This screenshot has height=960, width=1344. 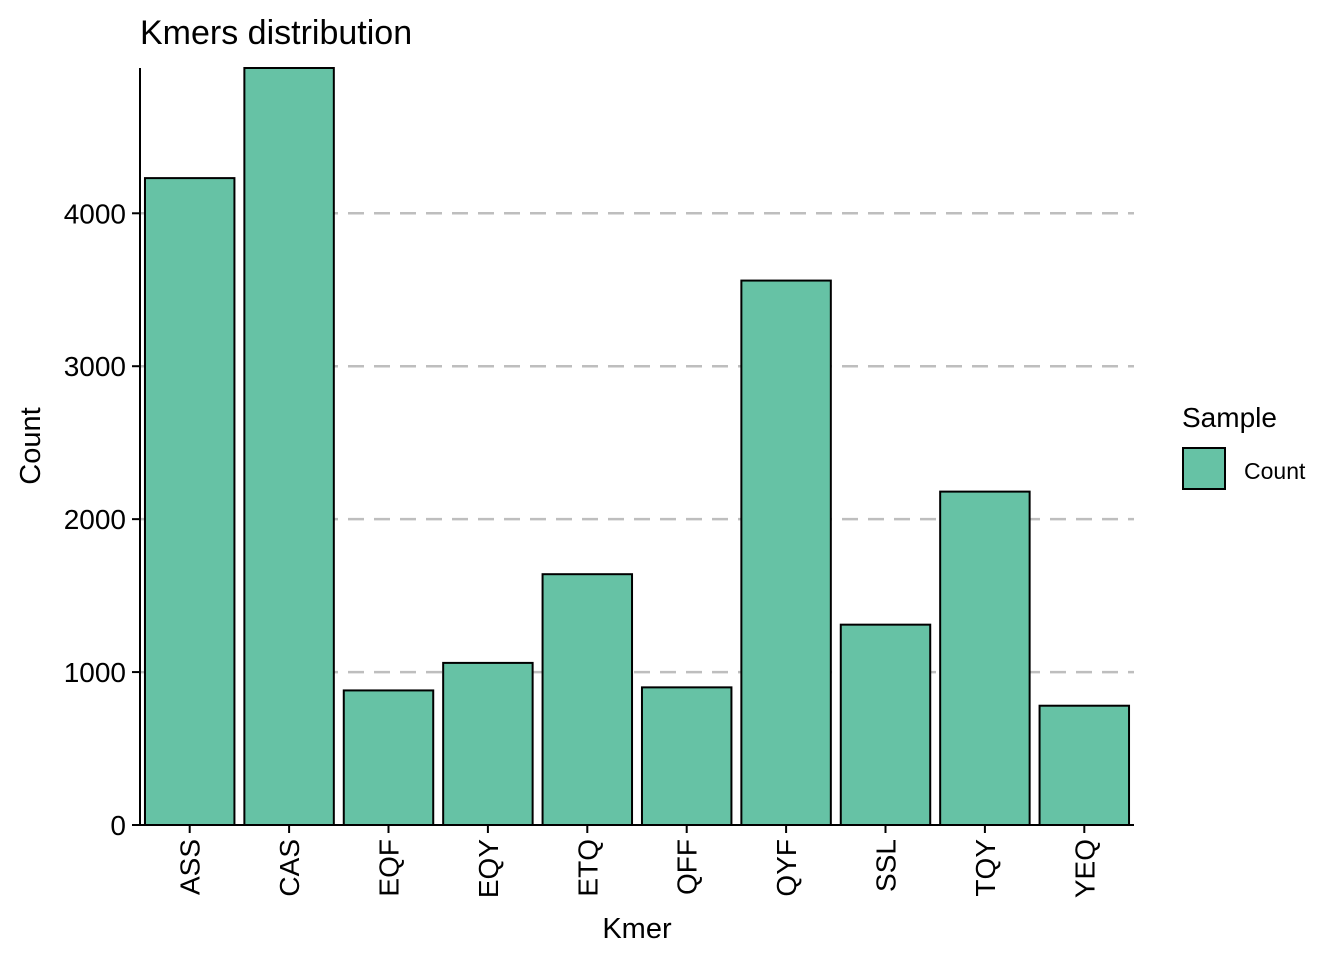 What do you see at coordinates (388, 758) in the screenshot?
I see `bar-eqf` at bounding box center [388, 758].